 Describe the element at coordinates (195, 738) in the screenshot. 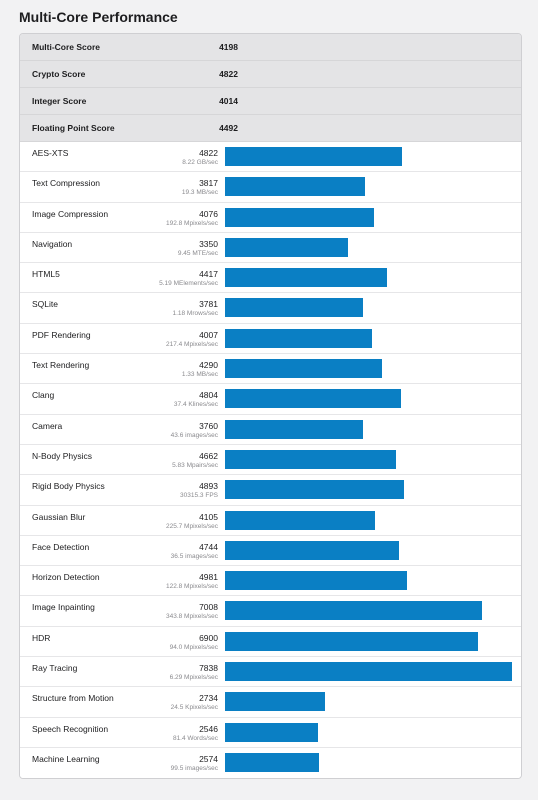

I see `benchmark-throughput: 81.4 Words/sec` at that location.